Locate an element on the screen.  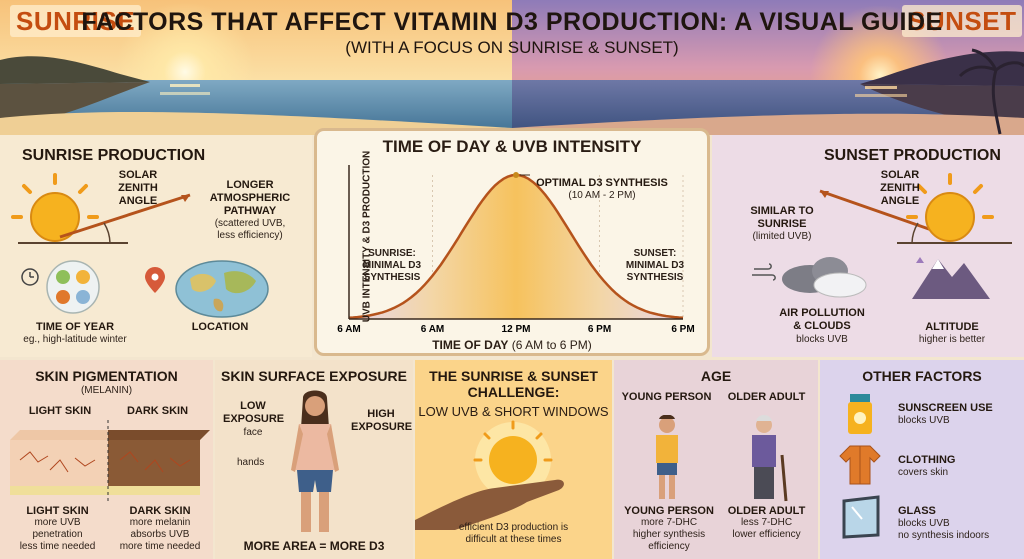
young-person-caption: YOUNG PERSON is located at coordinates (669, 511).